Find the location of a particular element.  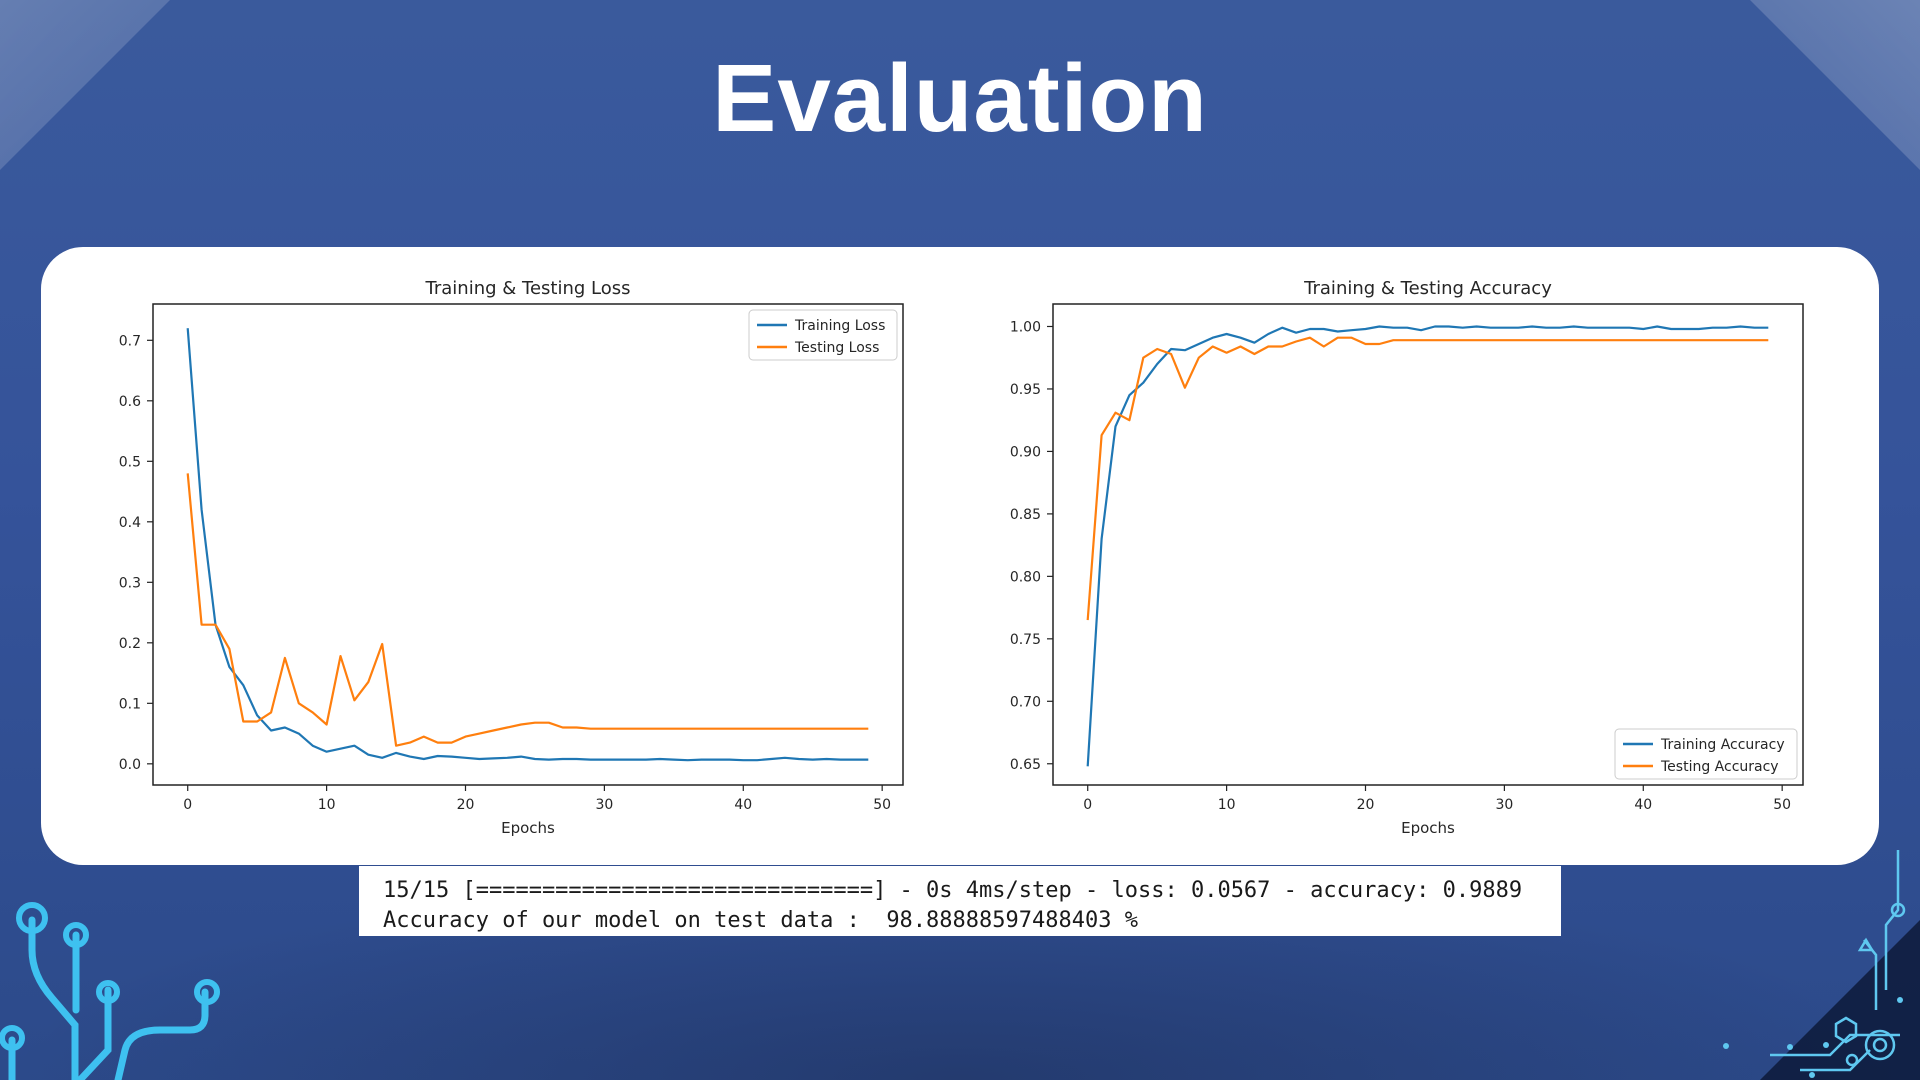

y-tick-label: 0.2 is located at coordinates (130, 644).